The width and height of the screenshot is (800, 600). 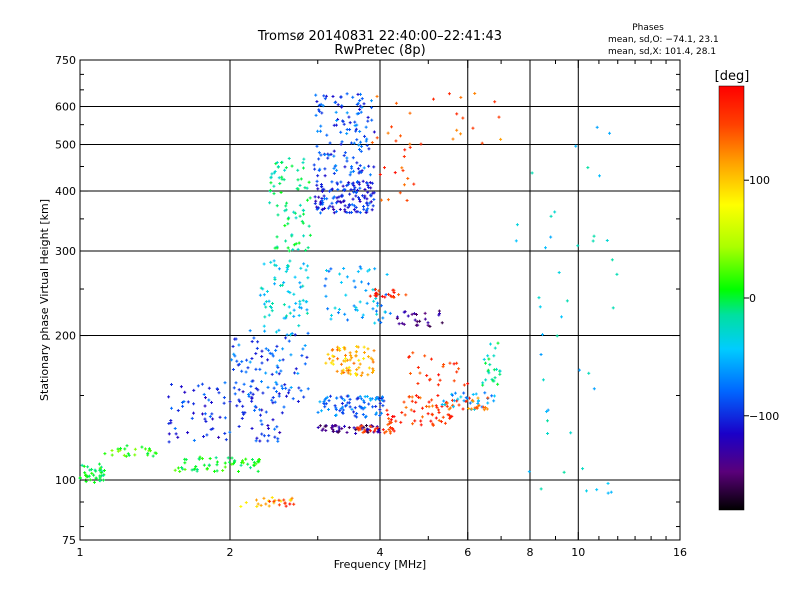 I want to click on colorbar-tick-label: −100, so click(x=764, y=416).